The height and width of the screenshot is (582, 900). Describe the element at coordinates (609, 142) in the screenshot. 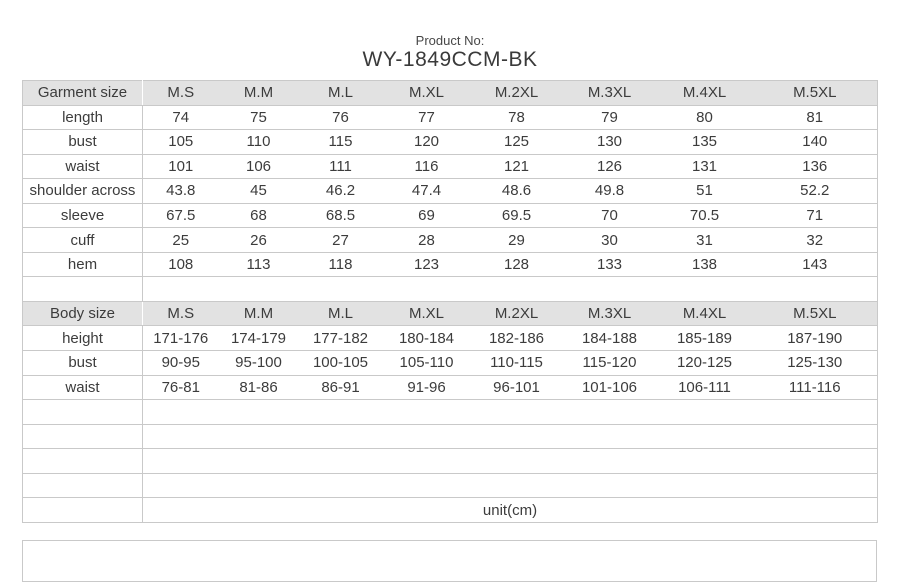

I see `cell-value: 130` at that location.